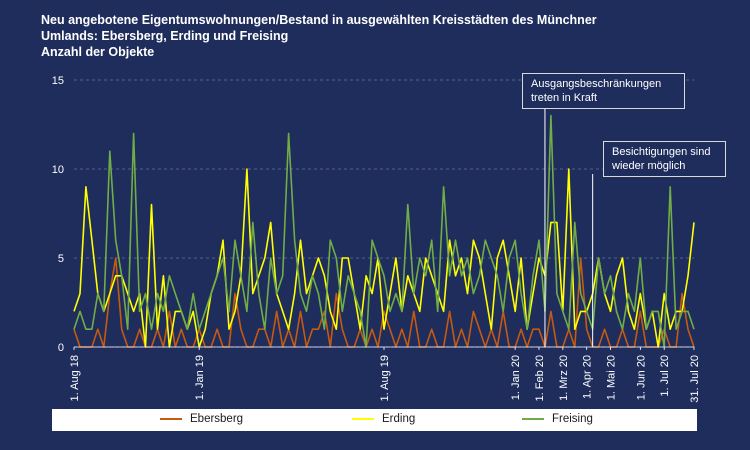  I want to click on annotation-viewings: Besichtigungen sind wieder möglich, so click(664, 159).